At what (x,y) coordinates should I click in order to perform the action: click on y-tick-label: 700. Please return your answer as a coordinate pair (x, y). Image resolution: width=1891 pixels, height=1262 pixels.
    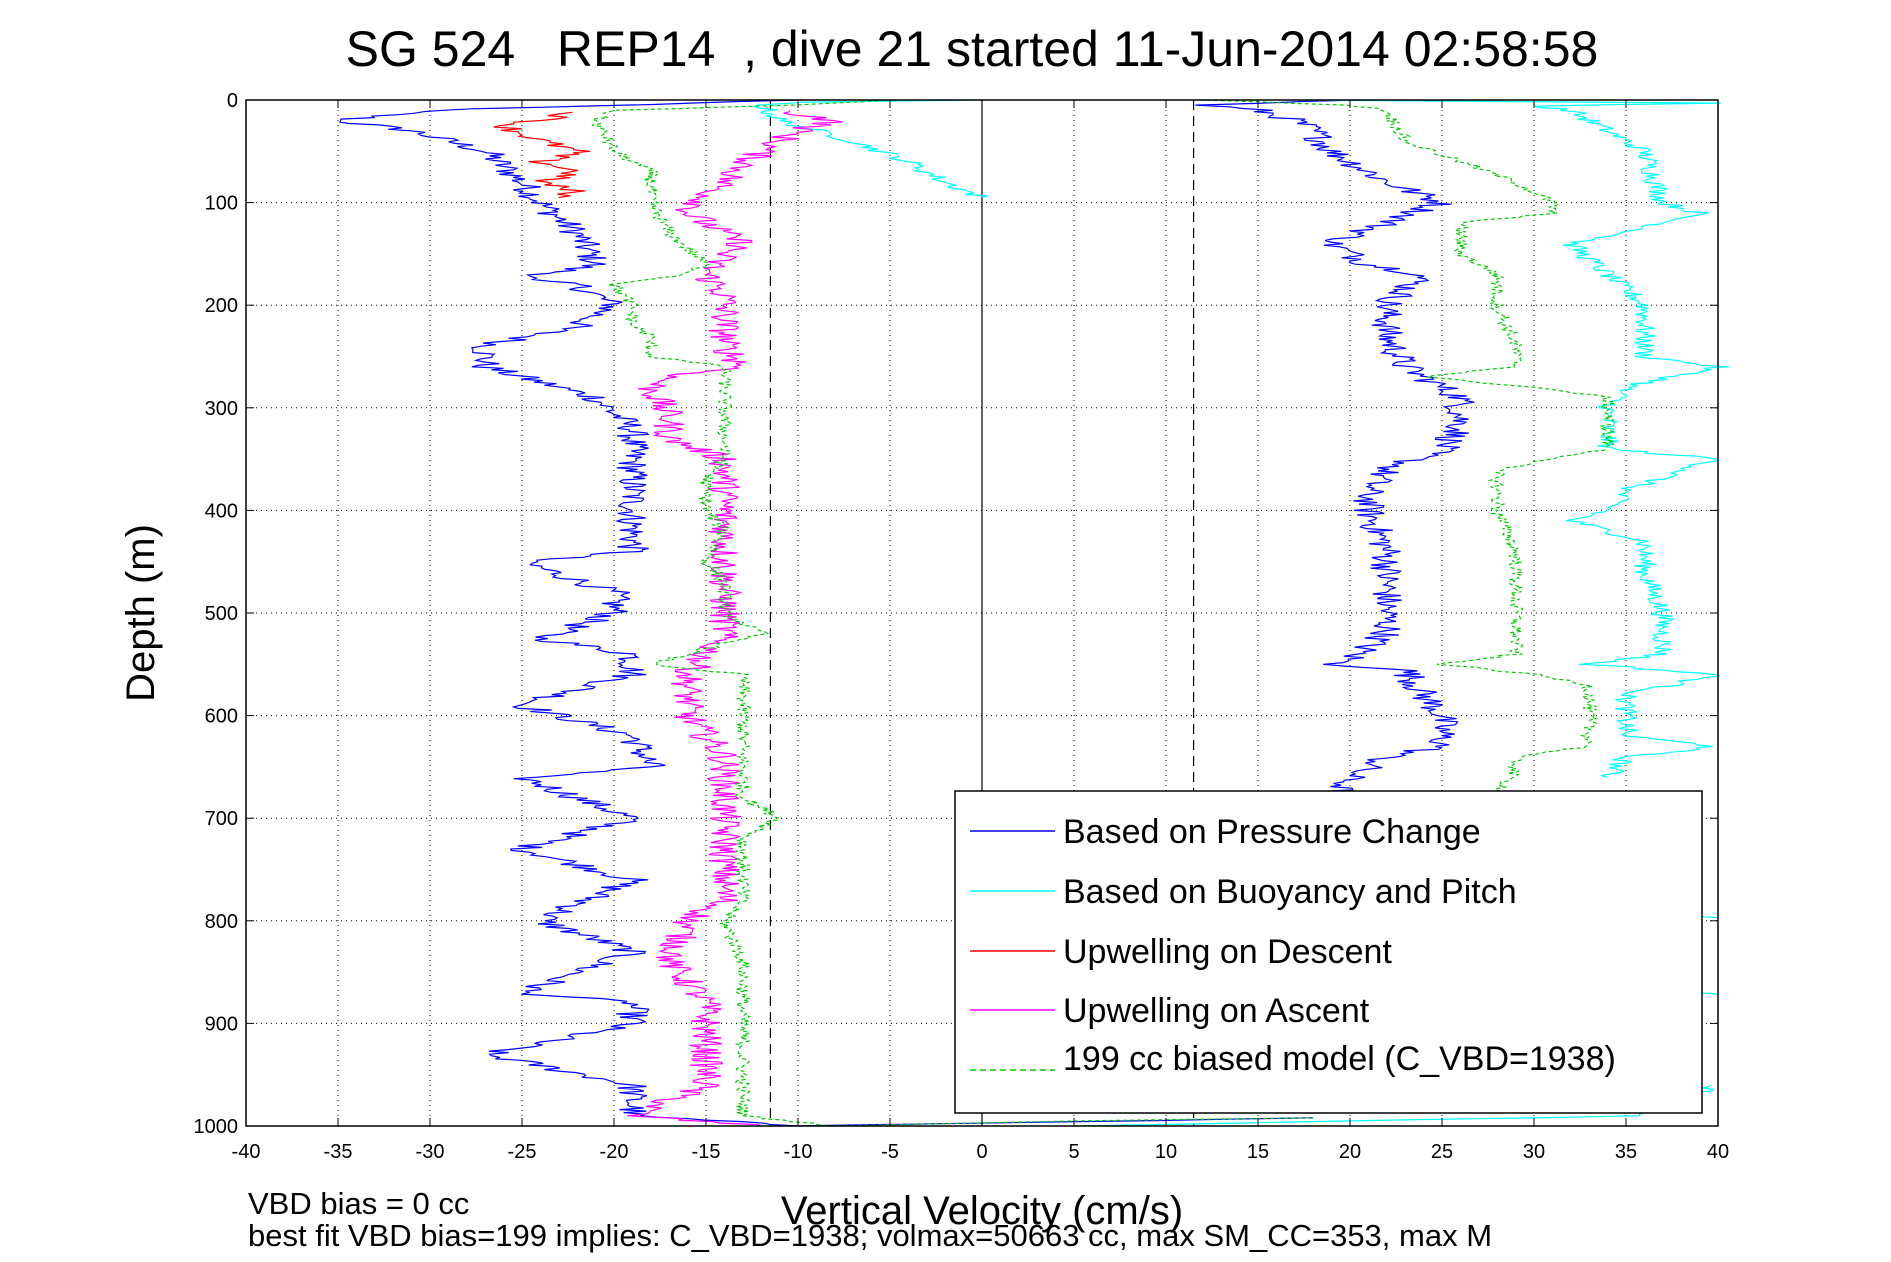
    Looking at the image, I should click on (221, 819).